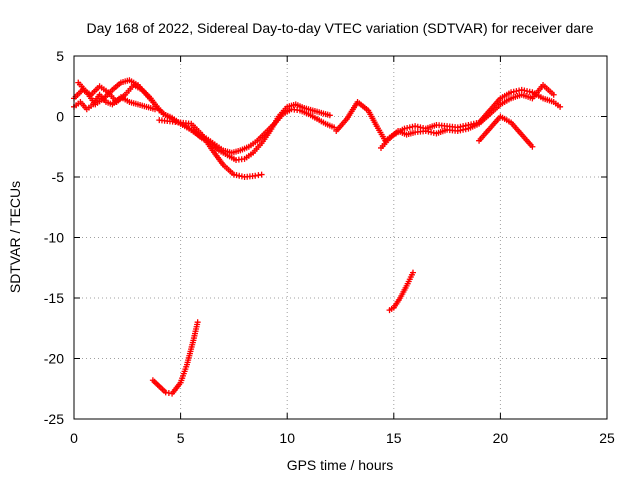  Describe the element at coordinates (54, 419) in the screenshot. I see `y-tick-label: -25` at that location.